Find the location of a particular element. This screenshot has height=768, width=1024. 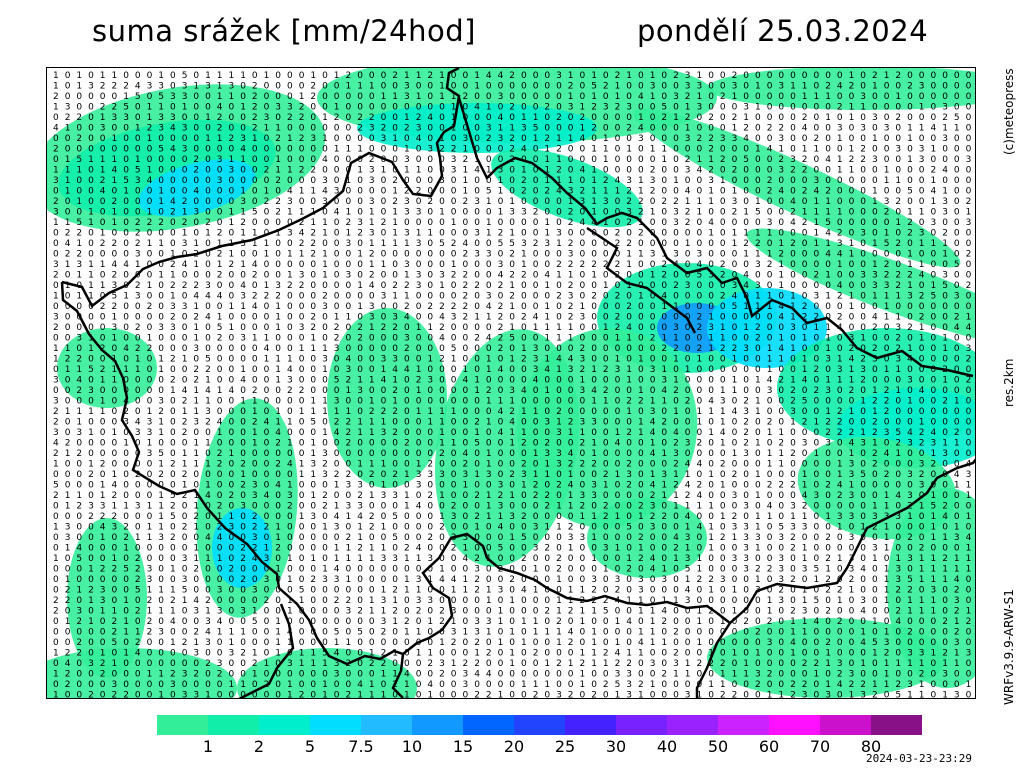

legend-tick-label: 7.5 is located at coordinates (360, 746).